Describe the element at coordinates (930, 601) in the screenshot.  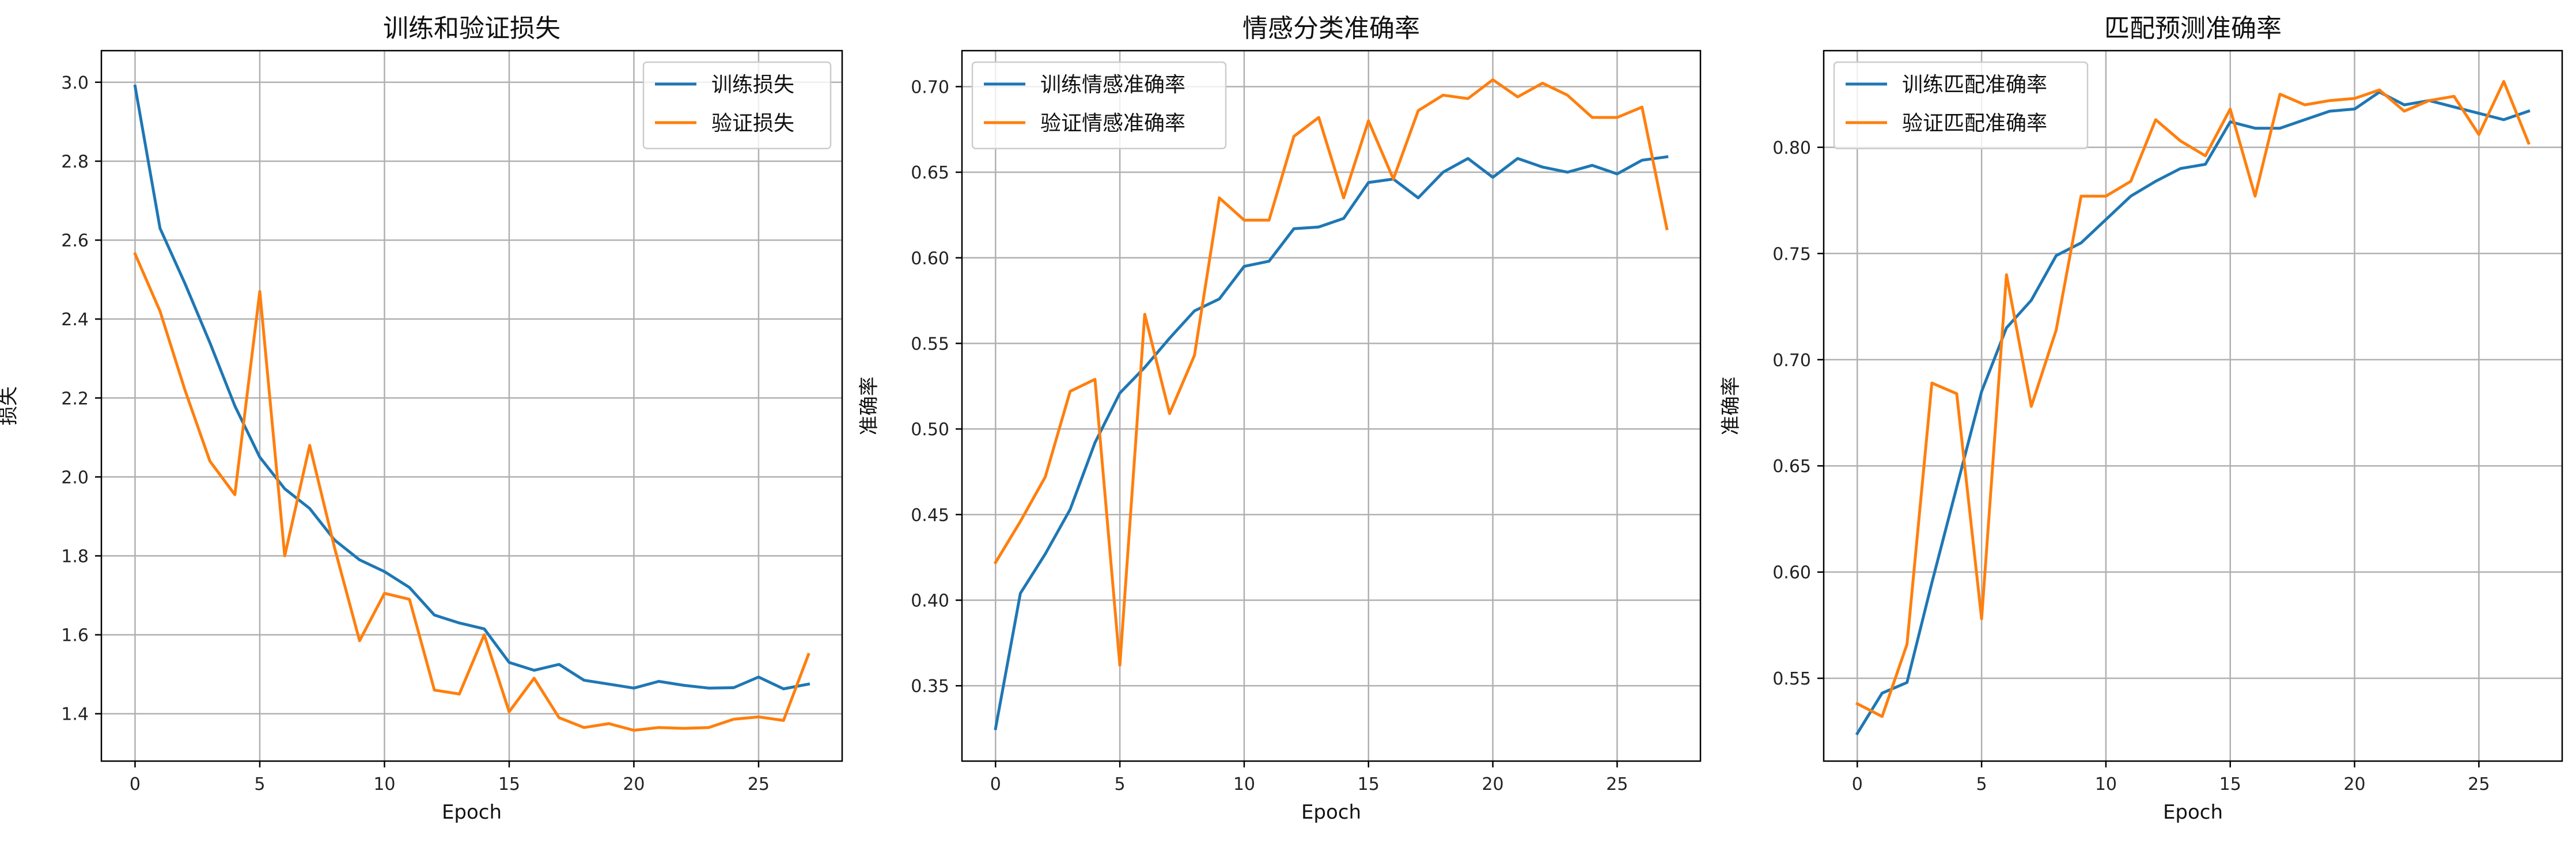
I see `y-tick-label: 0.40` at that location.